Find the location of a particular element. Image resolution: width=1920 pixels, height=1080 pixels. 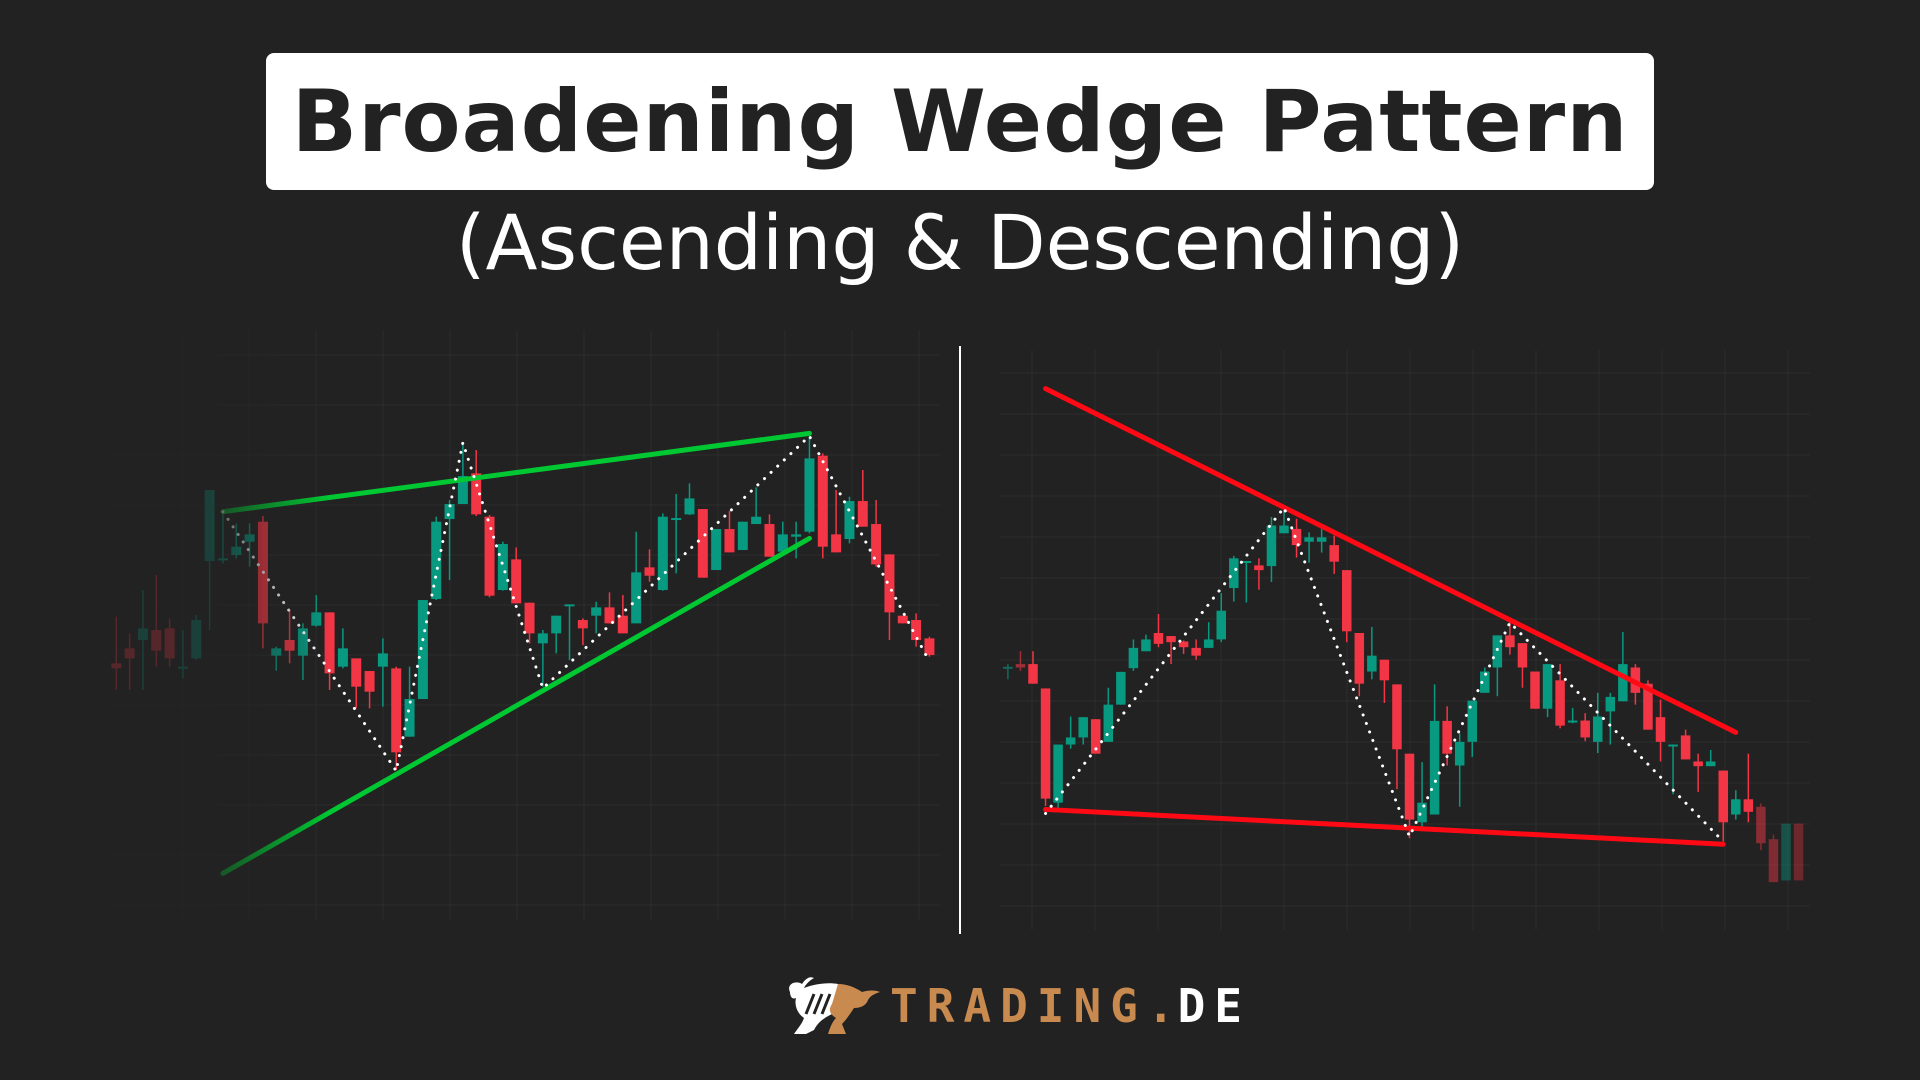

bull-icon is located at coordinates (834, 1005).